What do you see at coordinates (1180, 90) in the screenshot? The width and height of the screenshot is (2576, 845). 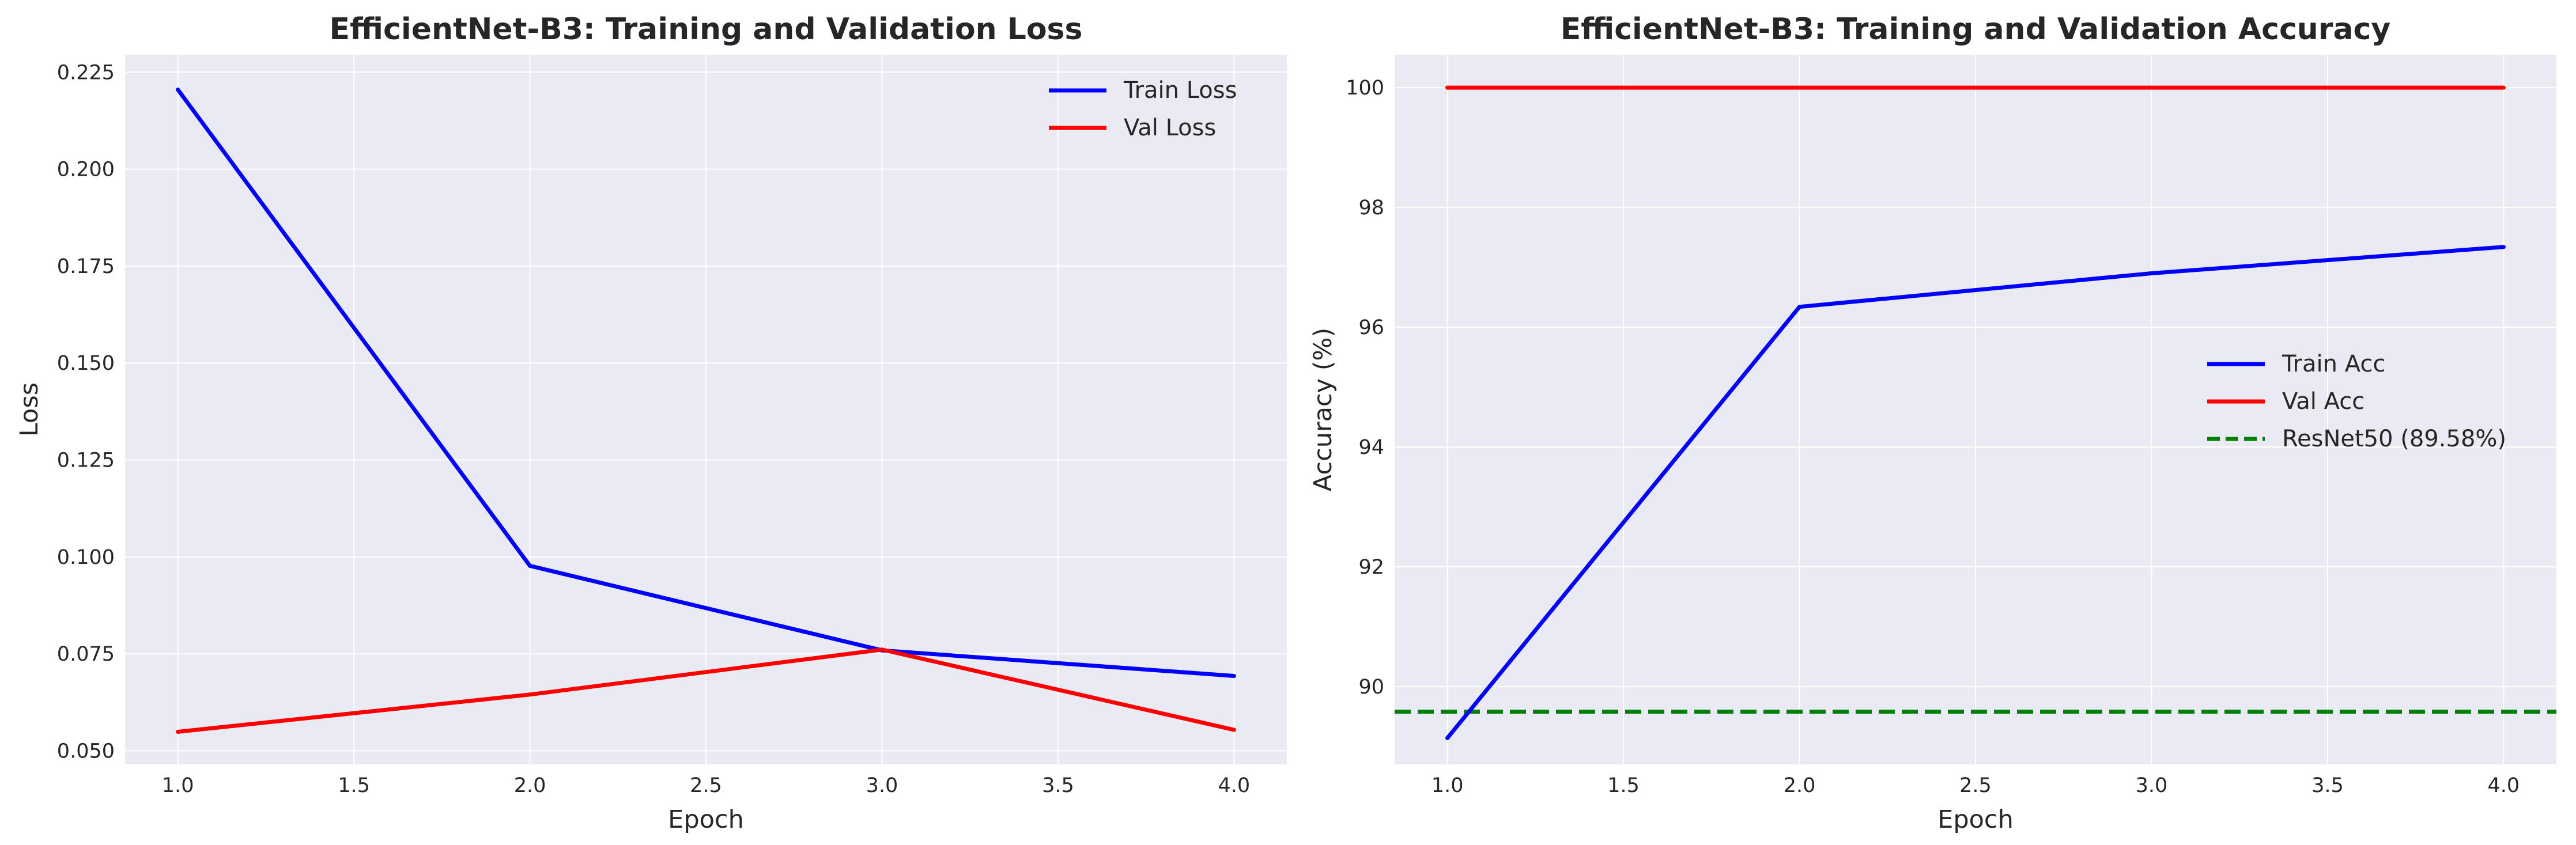 I see `legend-label: Train Loss` at bounding box center [1180, 90].